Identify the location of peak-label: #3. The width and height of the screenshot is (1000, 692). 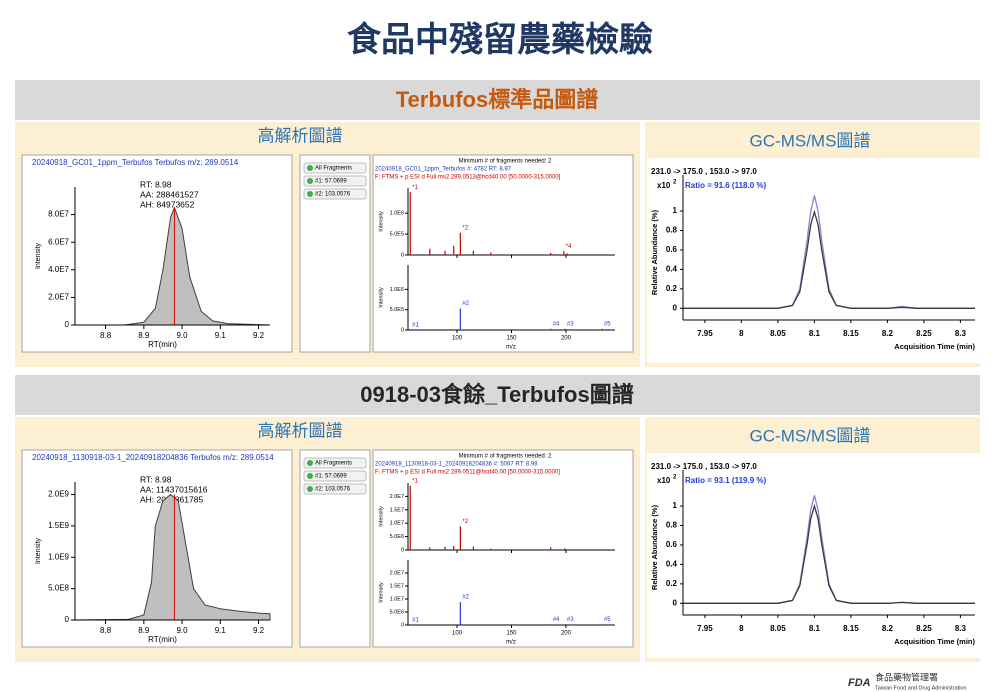
(570, 620).